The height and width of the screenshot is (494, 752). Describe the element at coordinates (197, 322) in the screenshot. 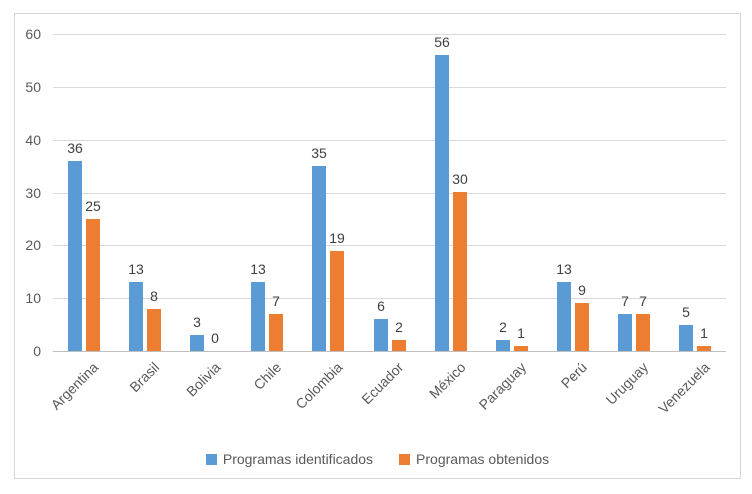

I see `data-label-programas-identificados-bolivia: 3` at that location.